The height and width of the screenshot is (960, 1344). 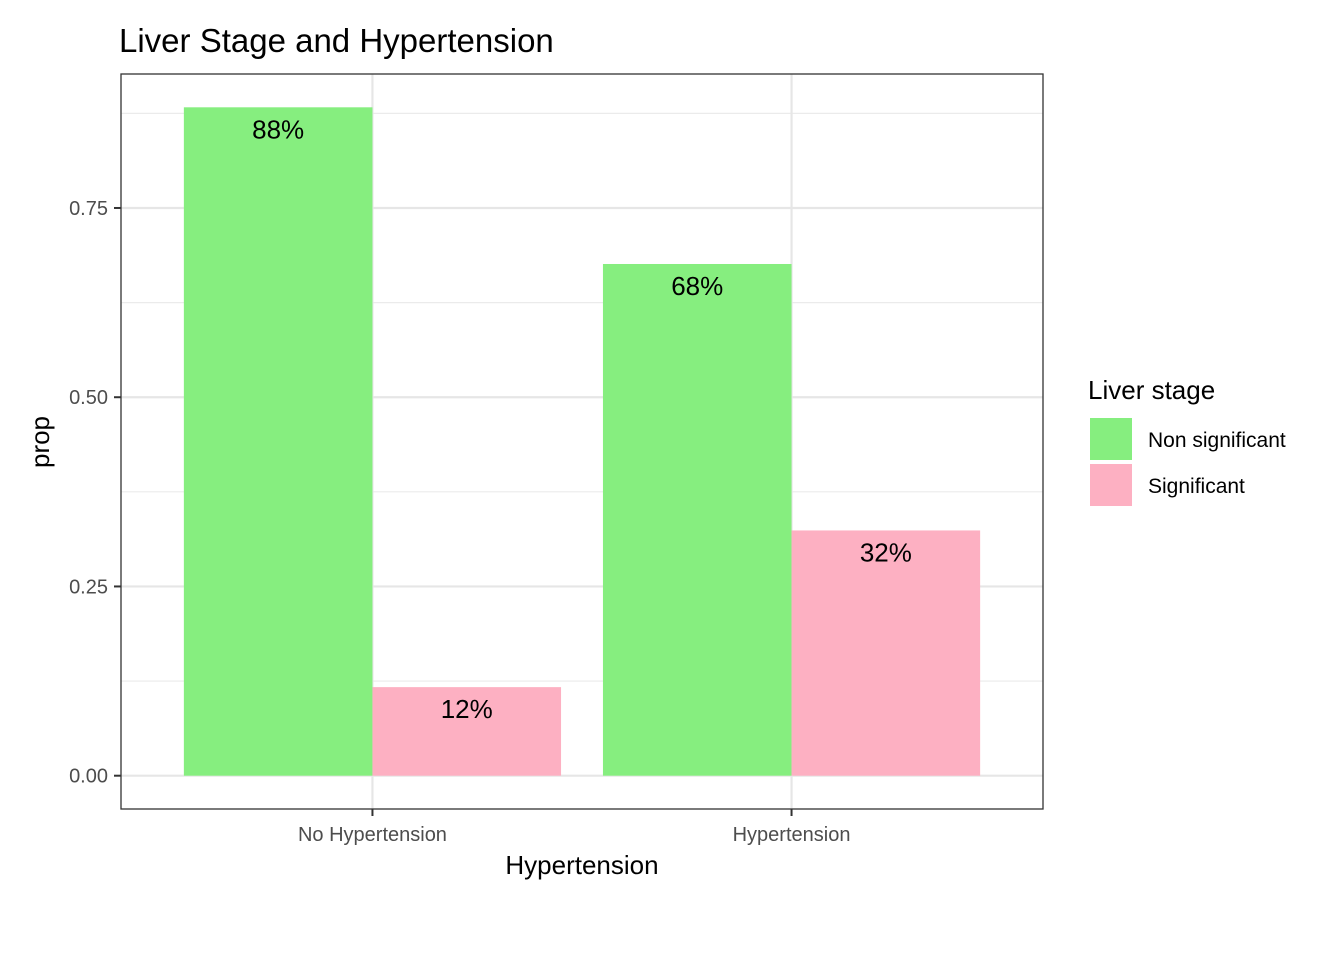 What do you see at coordinates (886, 653) in the screenshot?
I see `bar-significant-hypertension` at bounding box center [886, 653].